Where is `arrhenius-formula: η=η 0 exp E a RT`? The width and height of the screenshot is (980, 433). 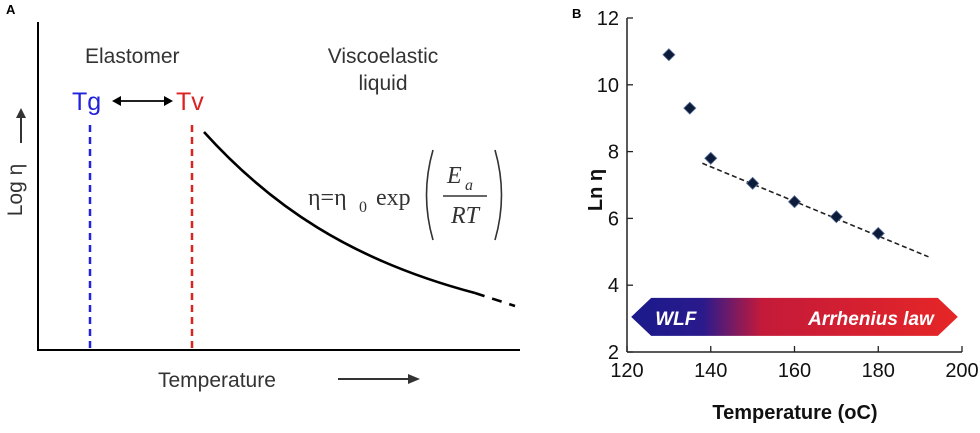
arrhenius-formula: η=η 0 exp E a RT is located at coordinates (405, 195).